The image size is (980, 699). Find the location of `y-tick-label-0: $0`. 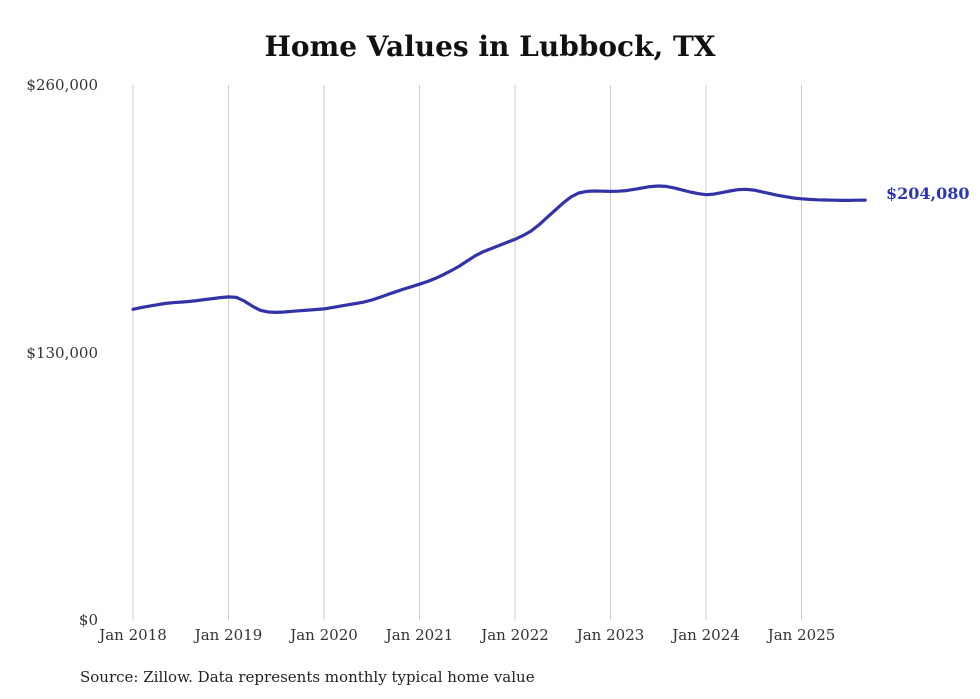

y-tick-label-0: $0 is located at coordinates (88, 620).